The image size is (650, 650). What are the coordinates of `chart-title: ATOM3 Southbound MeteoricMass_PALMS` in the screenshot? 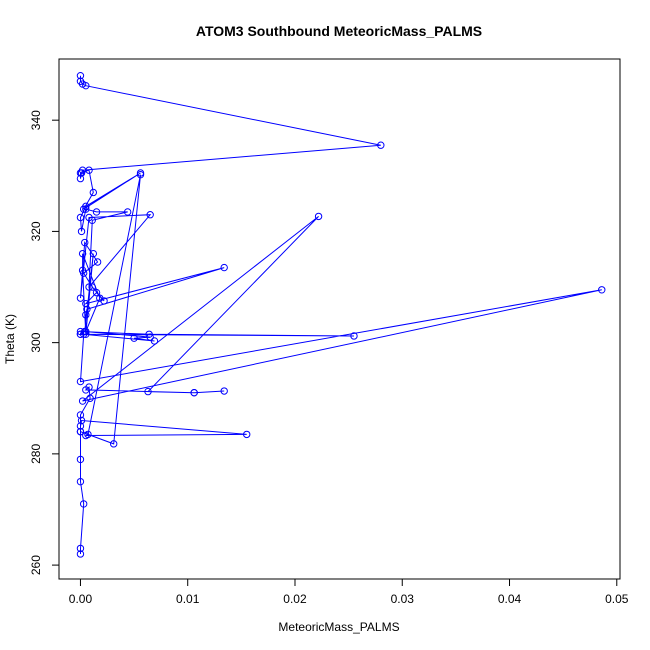 It's located at (339, 31).